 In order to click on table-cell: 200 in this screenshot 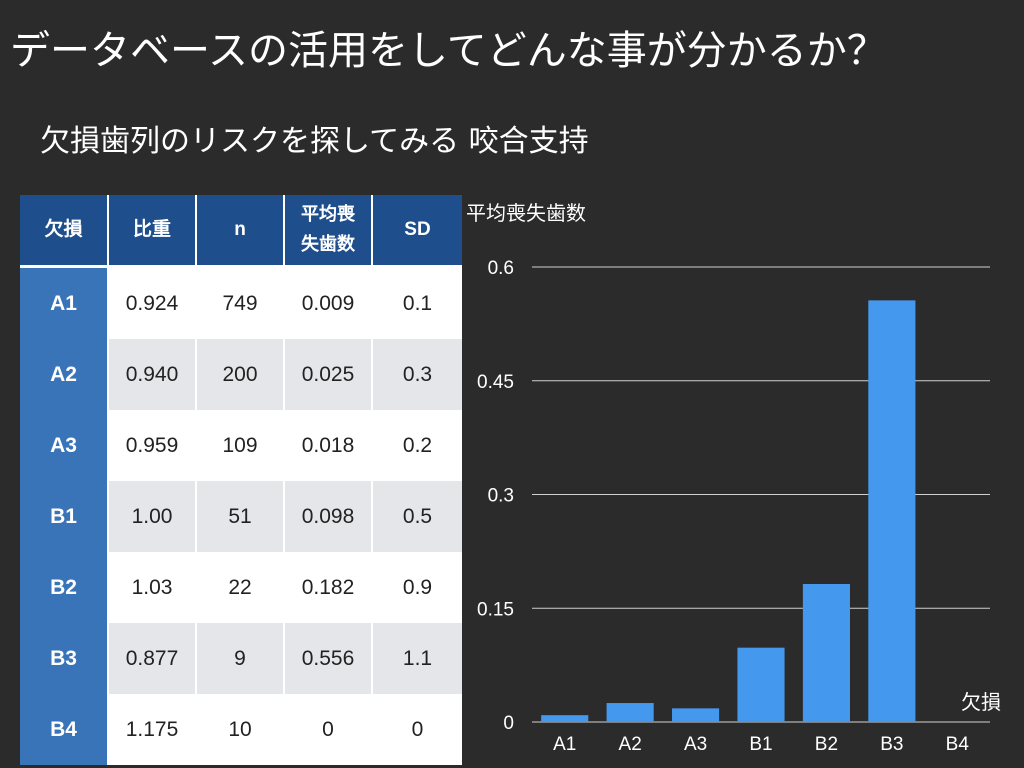, I will do `click(240, 374)`.